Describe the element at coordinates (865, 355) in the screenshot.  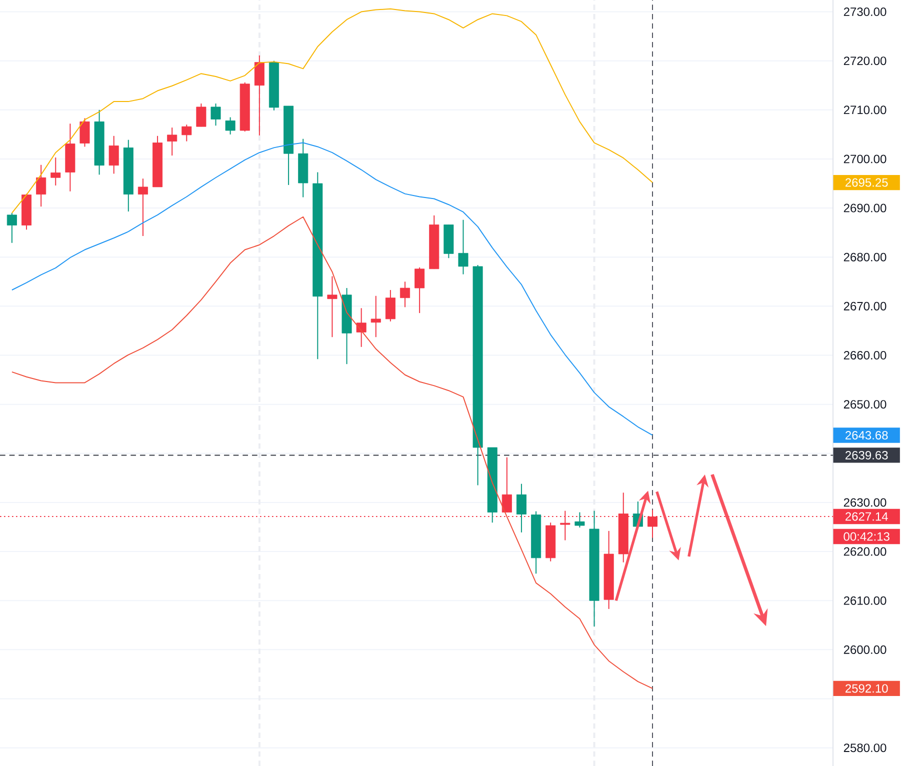
I see `y-tick-label: 2660.00` at that location.